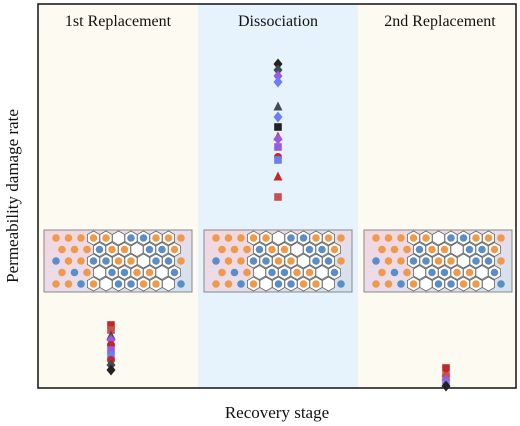 This screenshot has height=426, width=520. I want to click on insets, so click(278, 261).